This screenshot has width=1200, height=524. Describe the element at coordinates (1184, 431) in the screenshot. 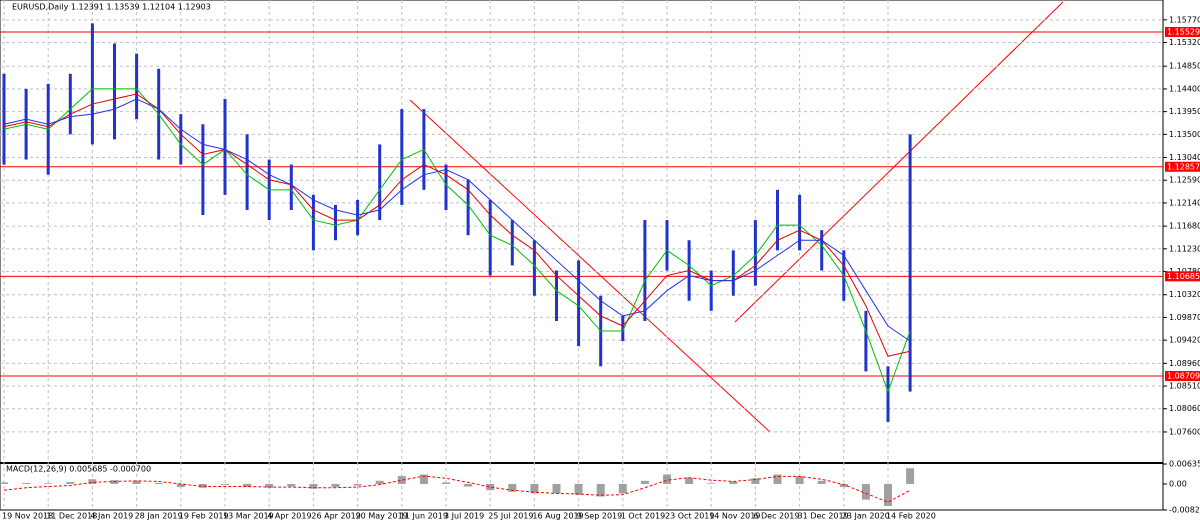

I see `y-tick-label: 1.07600` at that location.